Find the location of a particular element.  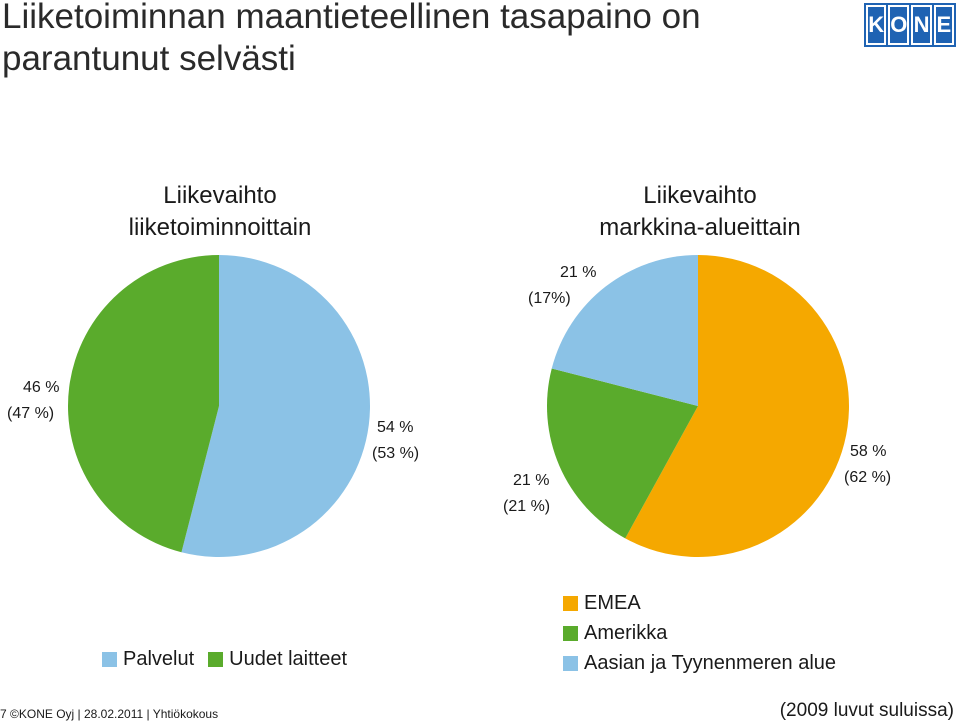

chart-title-business: Liikevaihto liiketoiminnoittain is located at coordinates (220, 212).